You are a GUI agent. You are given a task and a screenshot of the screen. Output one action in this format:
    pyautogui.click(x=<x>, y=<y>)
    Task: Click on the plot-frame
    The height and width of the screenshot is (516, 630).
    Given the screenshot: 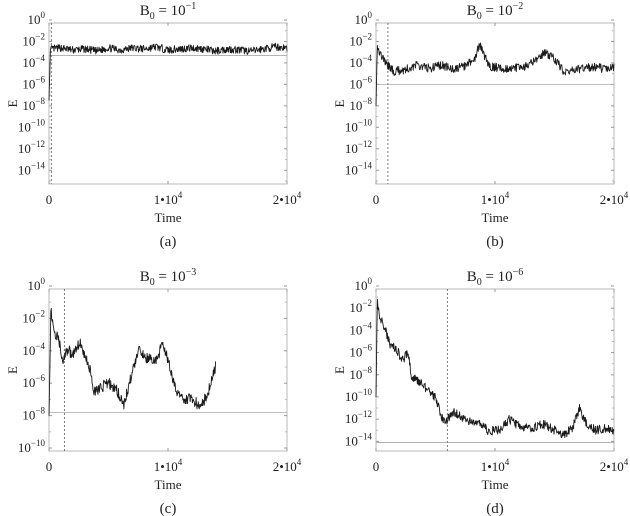 What is the action you would take?
    pyautogui.click(x=495, y=370)
    